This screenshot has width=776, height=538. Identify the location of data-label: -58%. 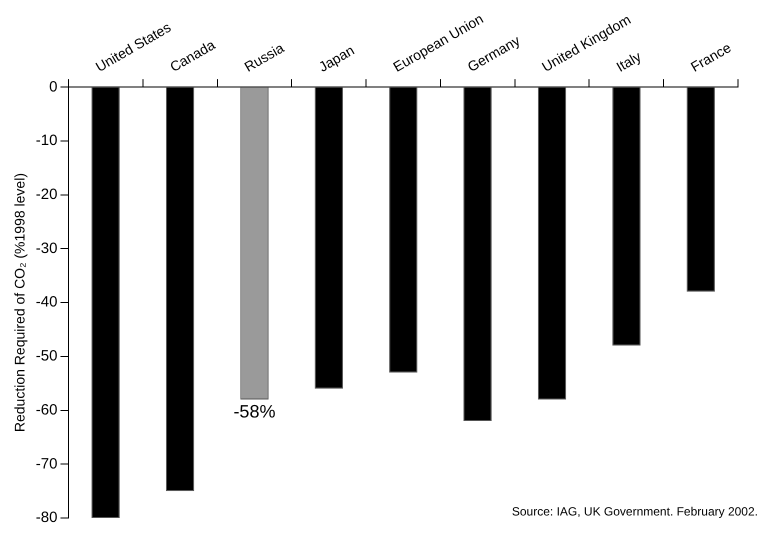
(254, 411).